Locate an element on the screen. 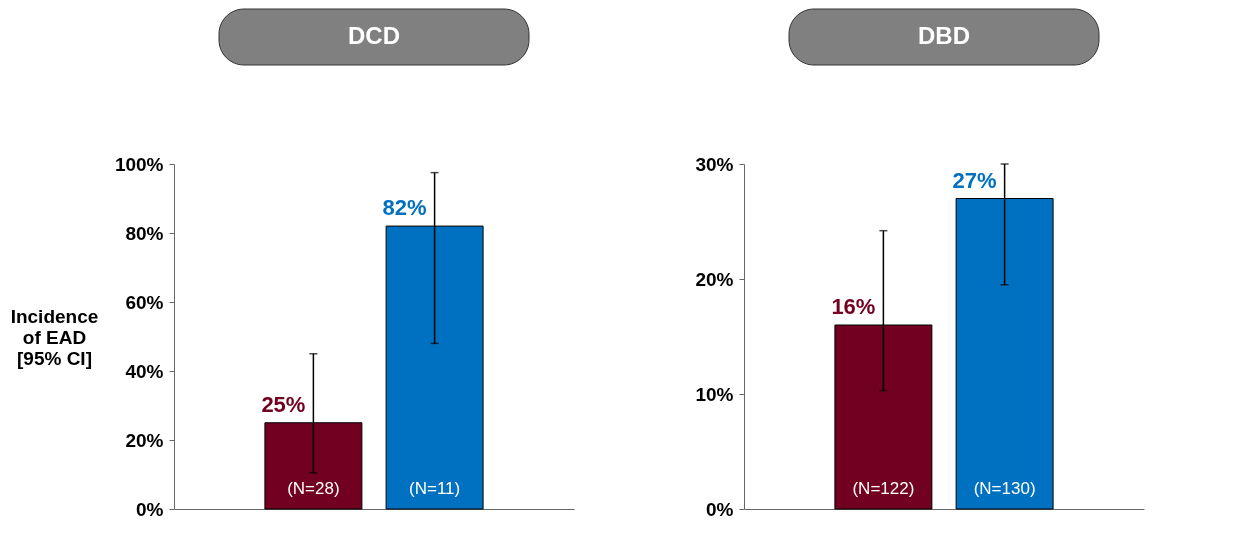 Image resolution: width=1255 pixels, height=552 pixels. y-axis-title: Incidence of EAD [95% CI] is located at coordinates (54, 337).